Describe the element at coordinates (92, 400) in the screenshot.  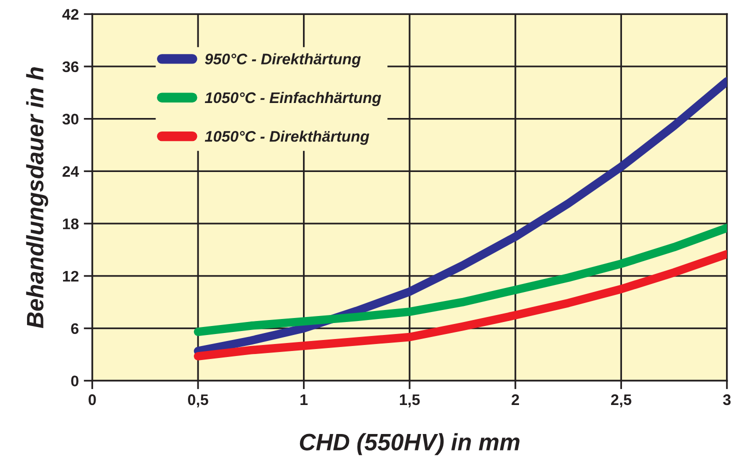
I see `x-tick-label: 0` at that location.